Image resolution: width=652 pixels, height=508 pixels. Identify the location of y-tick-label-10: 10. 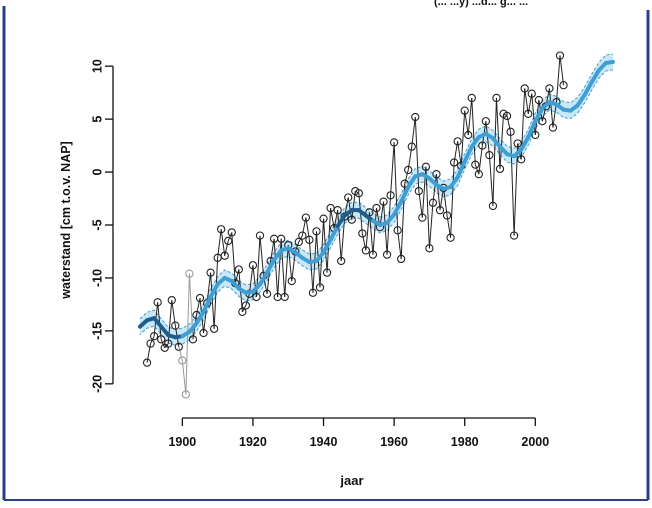
(97, 66).